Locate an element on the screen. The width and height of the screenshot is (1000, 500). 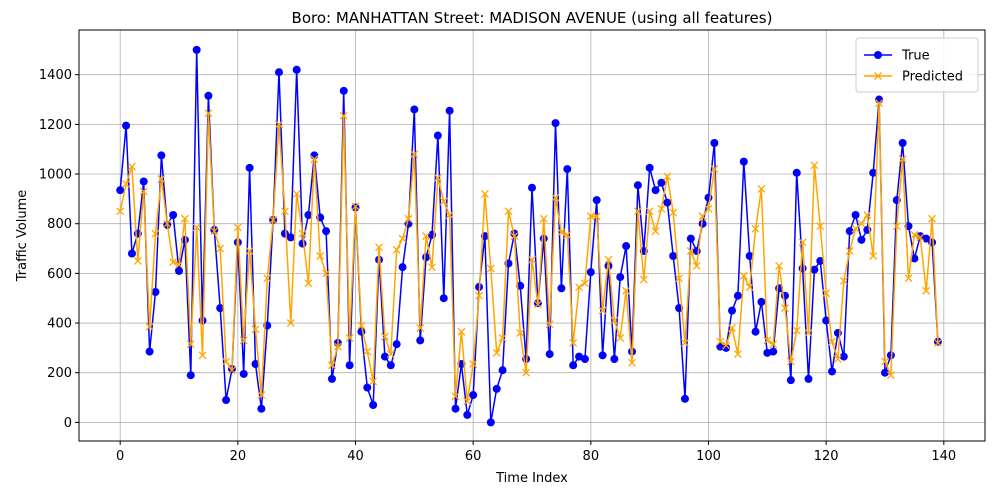
x-tick-label: 120 is located at coordinates (826, 456).